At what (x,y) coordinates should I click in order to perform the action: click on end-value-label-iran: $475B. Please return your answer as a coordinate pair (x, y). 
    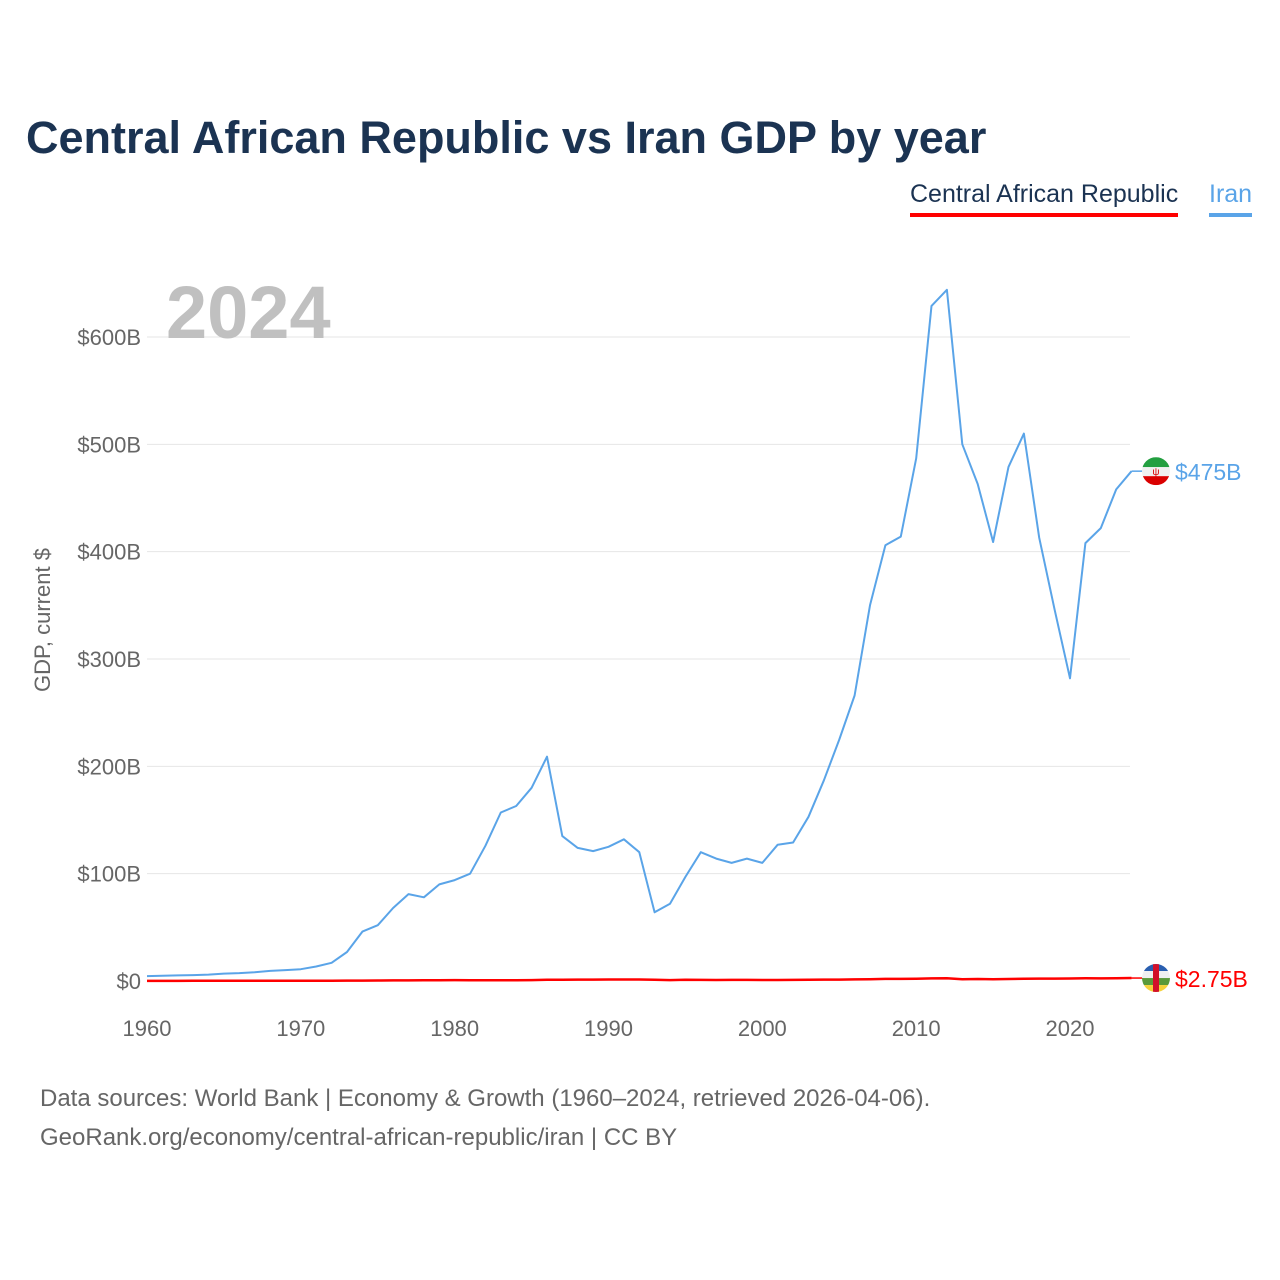
    Looking at the image, I should click on (1208, 472).